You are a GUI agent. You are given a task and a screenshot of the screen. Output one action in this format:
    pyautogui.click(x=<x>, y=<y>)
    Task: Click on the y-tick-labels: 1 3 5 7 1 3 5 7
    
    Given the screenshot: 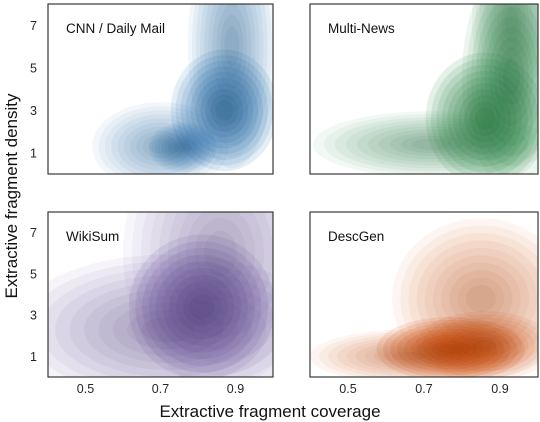 What is the action you would take?
    pyautogui.click(x=33, y=191)
    